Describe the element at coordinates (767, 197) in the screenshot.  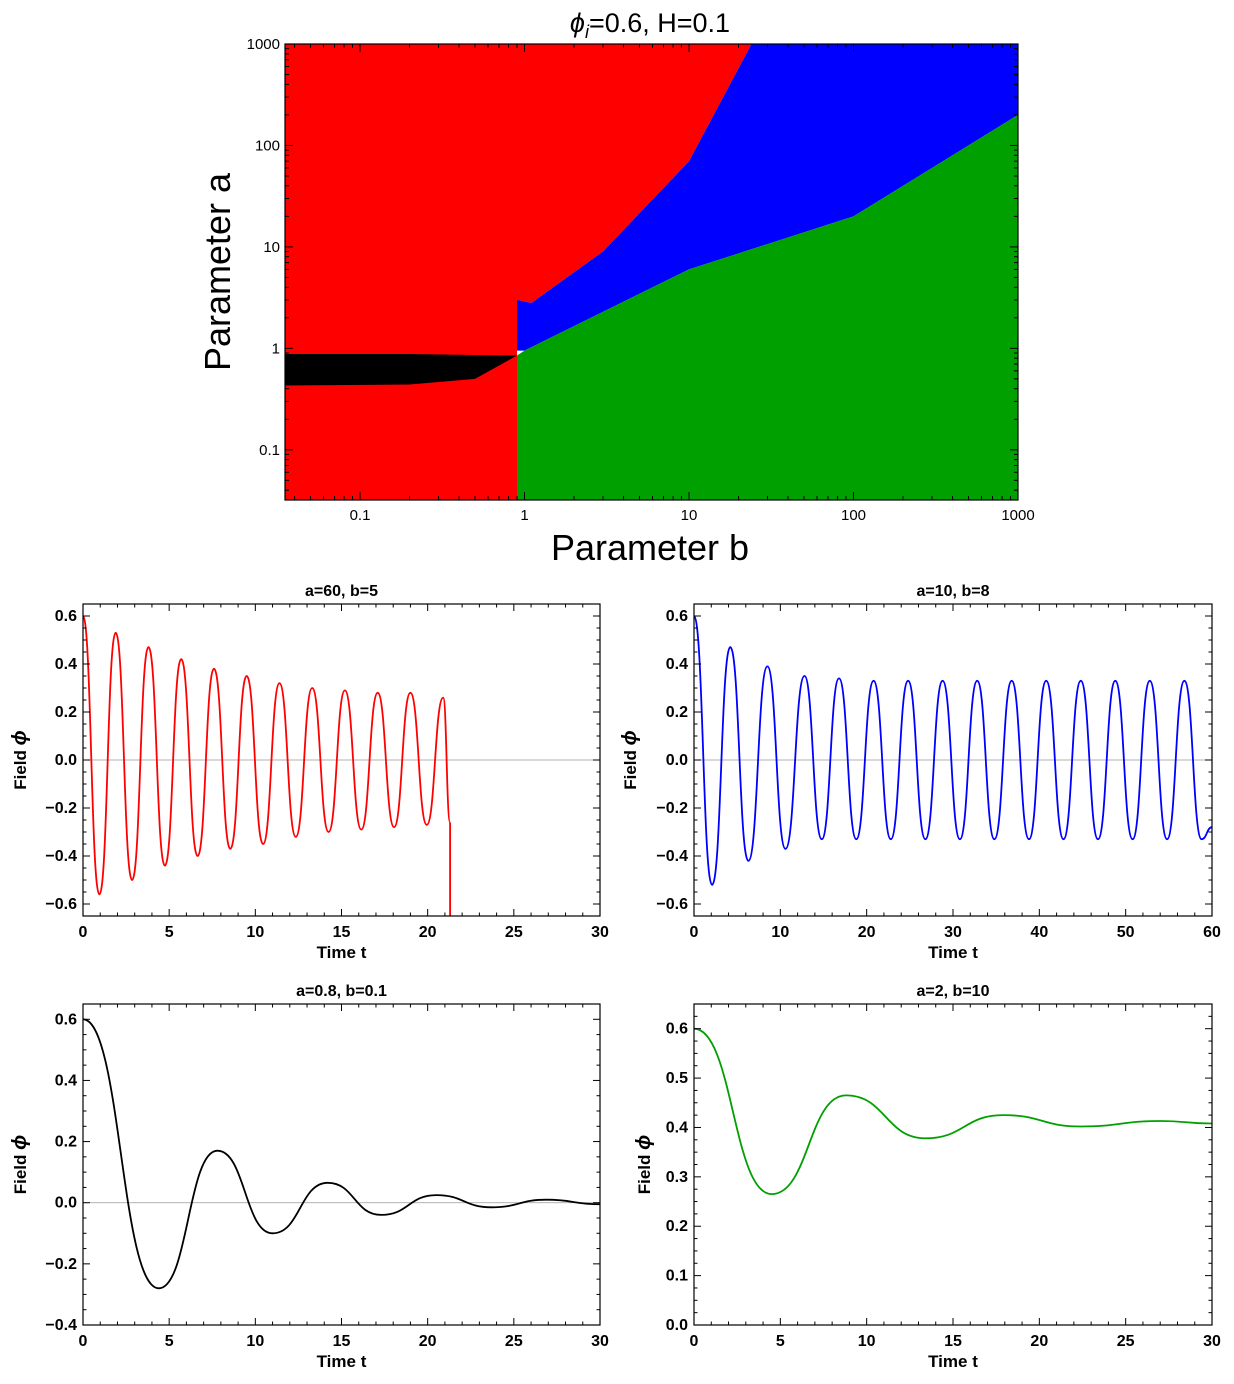
I see `region-blue` at that location.